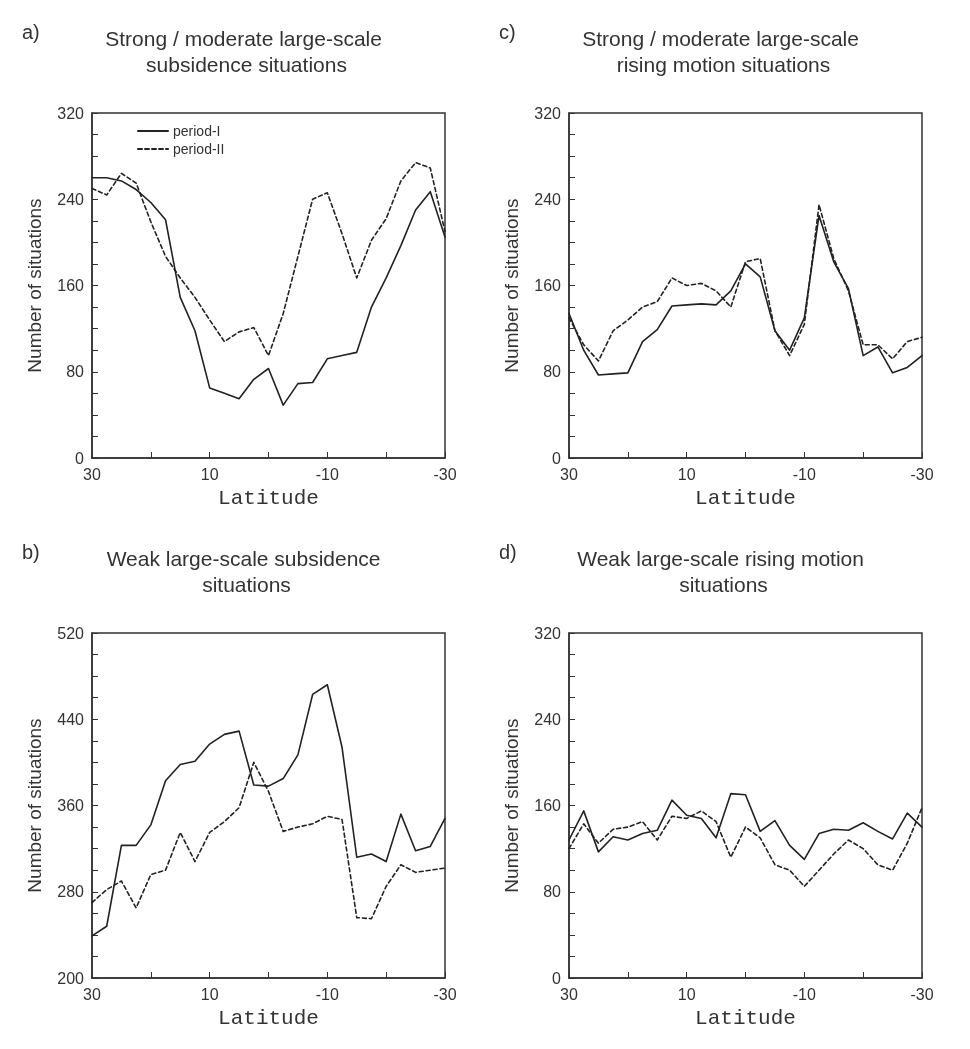 The width and height of the screenshot is (970, 1049). I want to click on chart-title: Strong / moderate large-scale rising motion situations, so click(723, 51).